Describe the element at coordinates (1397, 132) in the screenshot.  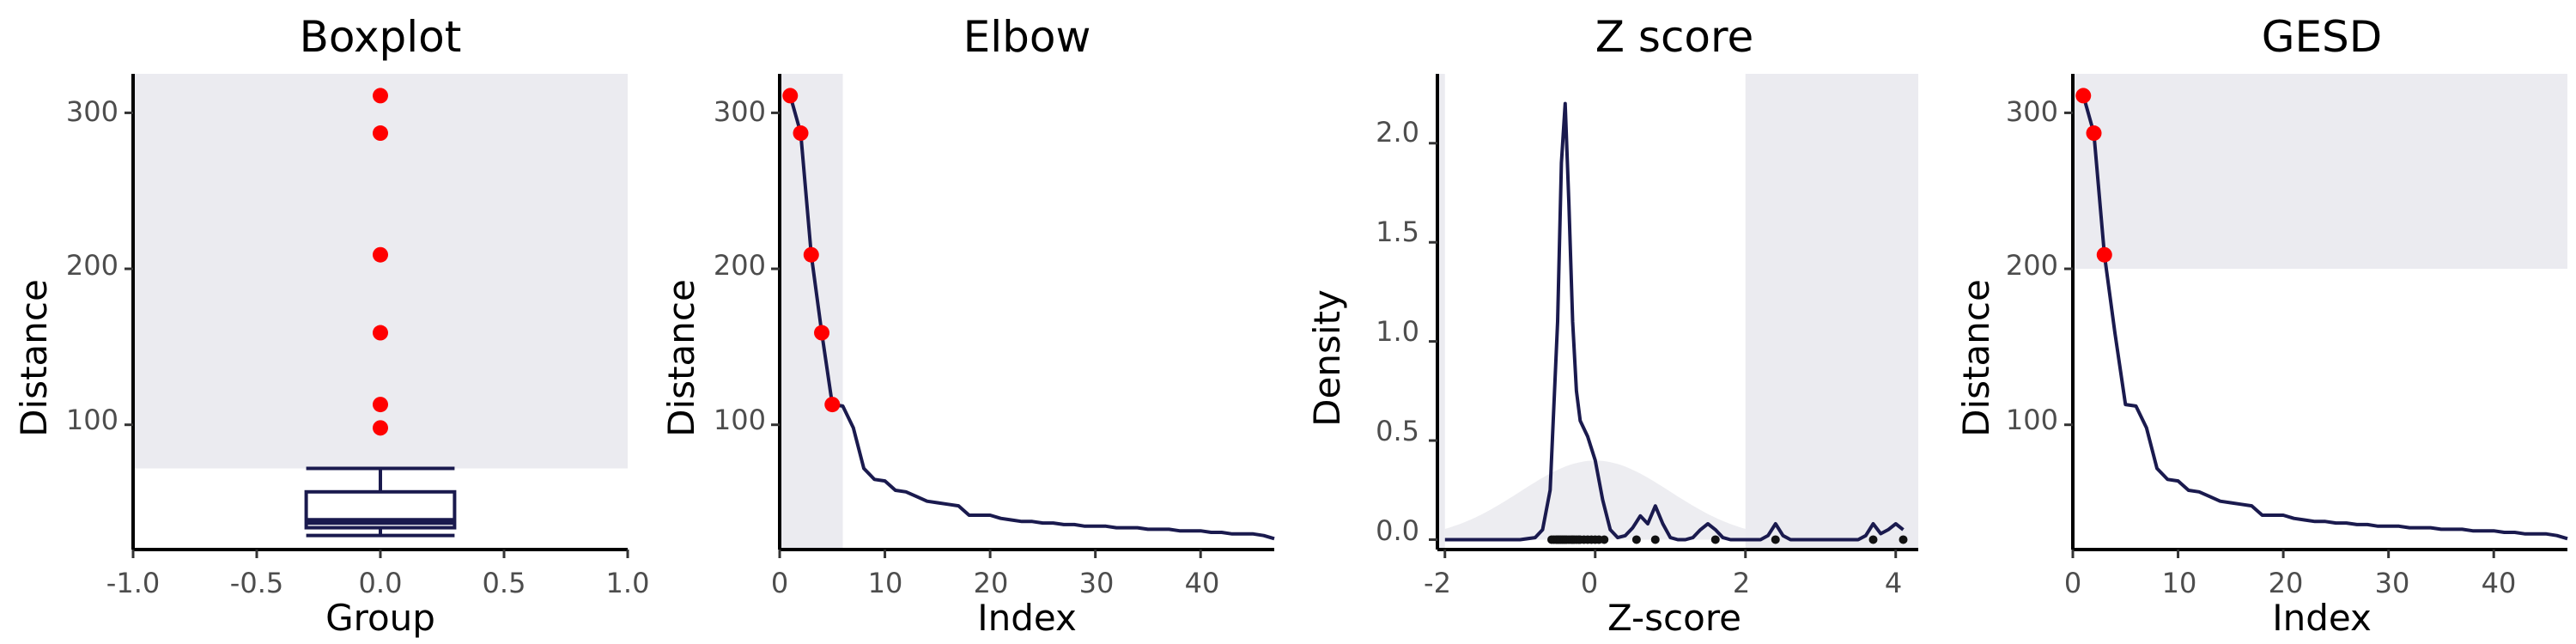
I see `y-tick-label: 2.0` at that location.